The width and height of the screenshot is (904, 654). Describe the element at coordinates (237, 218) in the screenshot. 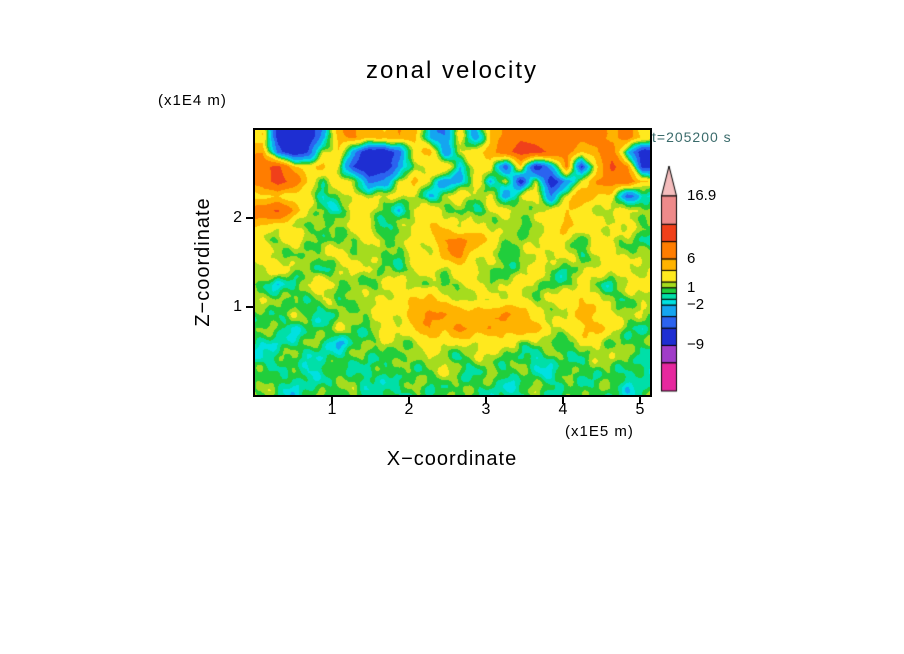

I see `z-tick-label: 2` at that location.